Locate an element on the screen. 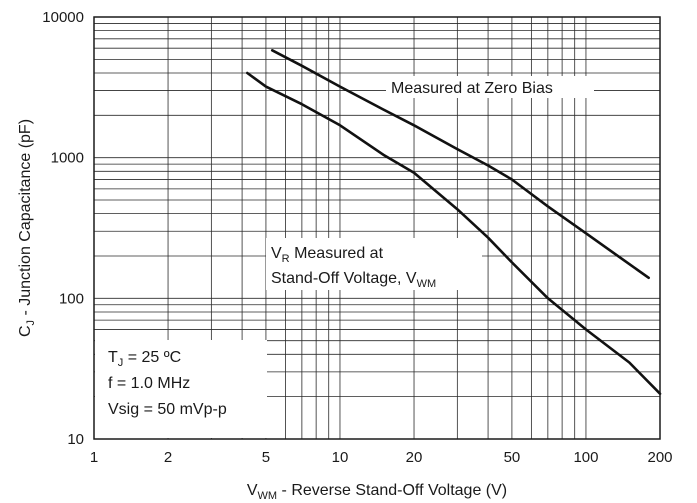  condition-tj: TJ = 25 ºC is located at coordinates (144, 359).